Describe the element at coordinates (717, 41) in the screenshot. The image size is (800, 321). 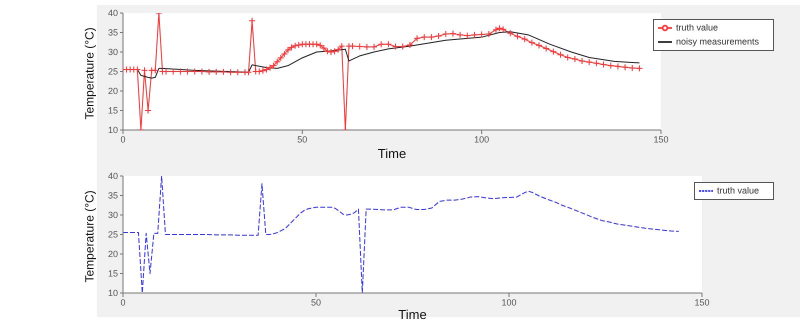
I see `legend-label: noisy measurements` at that location.